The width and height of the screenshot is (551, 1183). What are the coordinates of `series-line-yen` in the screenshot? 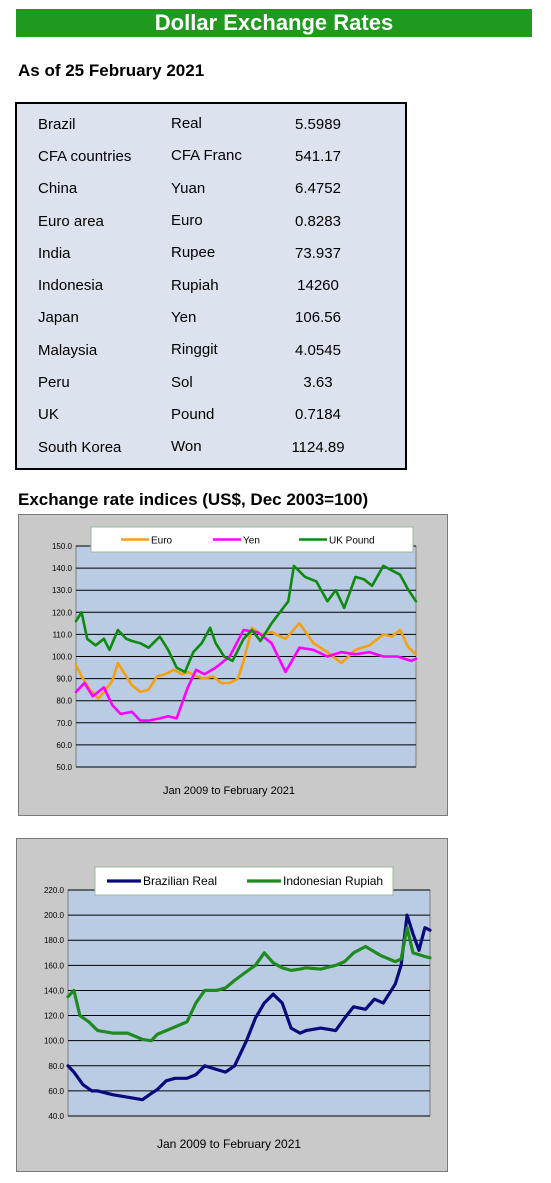 It's located at (246, 675).